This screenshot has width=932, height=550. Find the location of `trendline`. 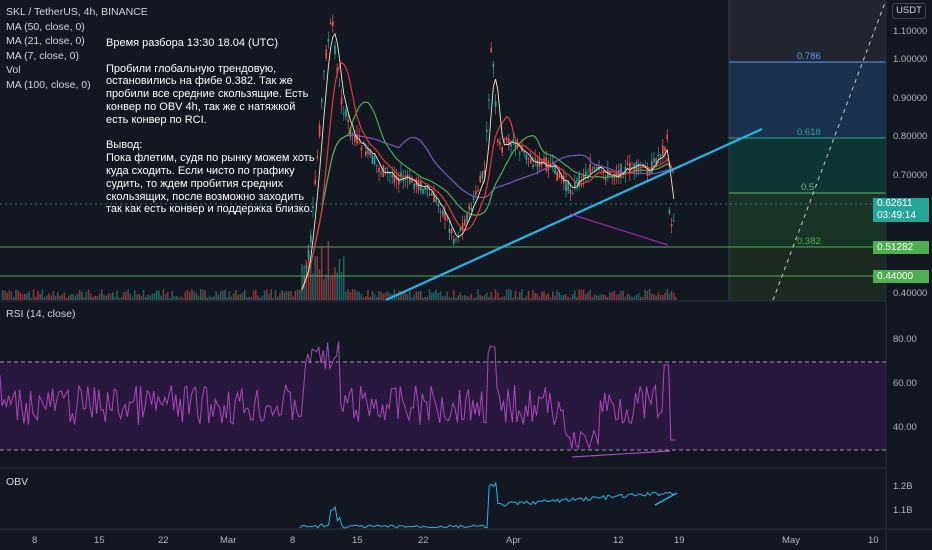

trendline is located at coordinates (574, 214).